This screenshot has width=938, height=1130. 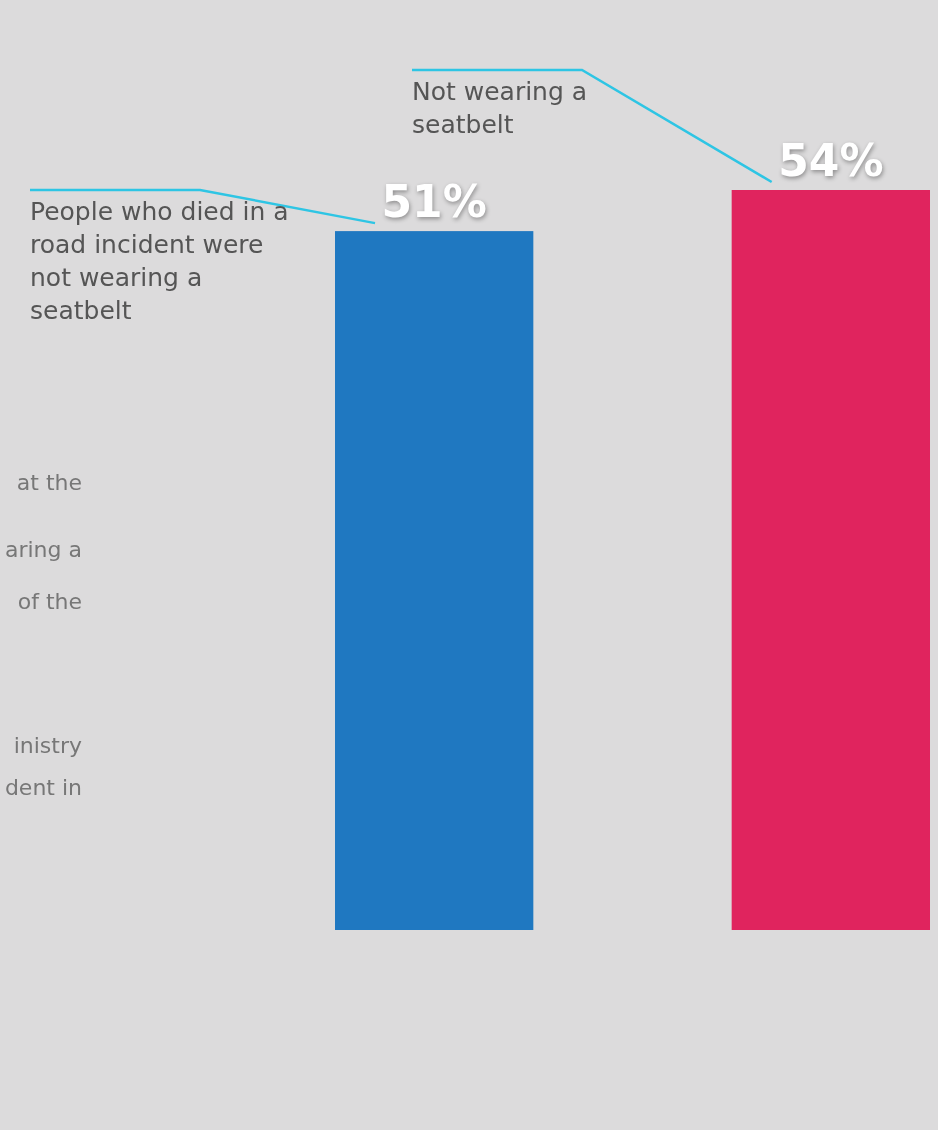 I want to click on text: of the, so click(x=49, y=601).